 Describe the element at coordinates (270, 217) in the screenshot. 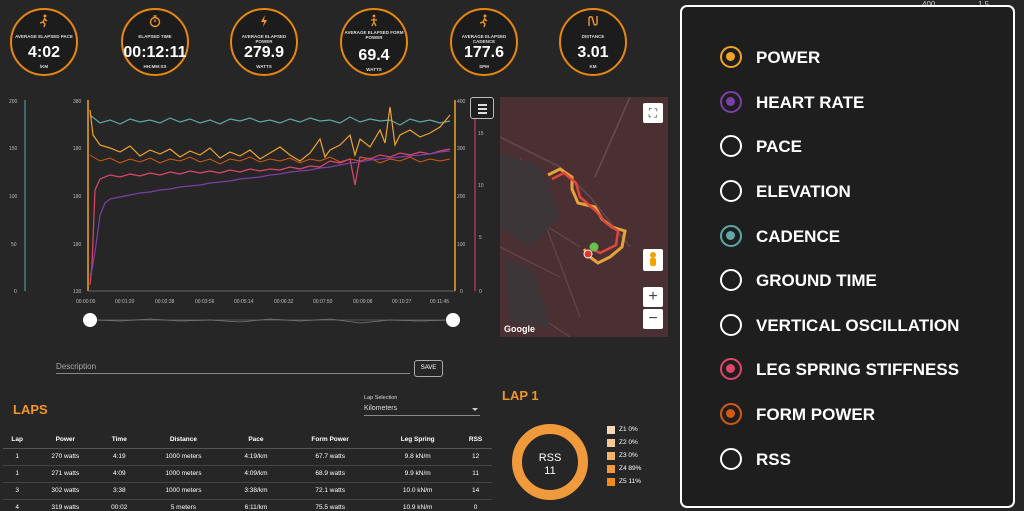

I see `leg-spring-series` at that location.